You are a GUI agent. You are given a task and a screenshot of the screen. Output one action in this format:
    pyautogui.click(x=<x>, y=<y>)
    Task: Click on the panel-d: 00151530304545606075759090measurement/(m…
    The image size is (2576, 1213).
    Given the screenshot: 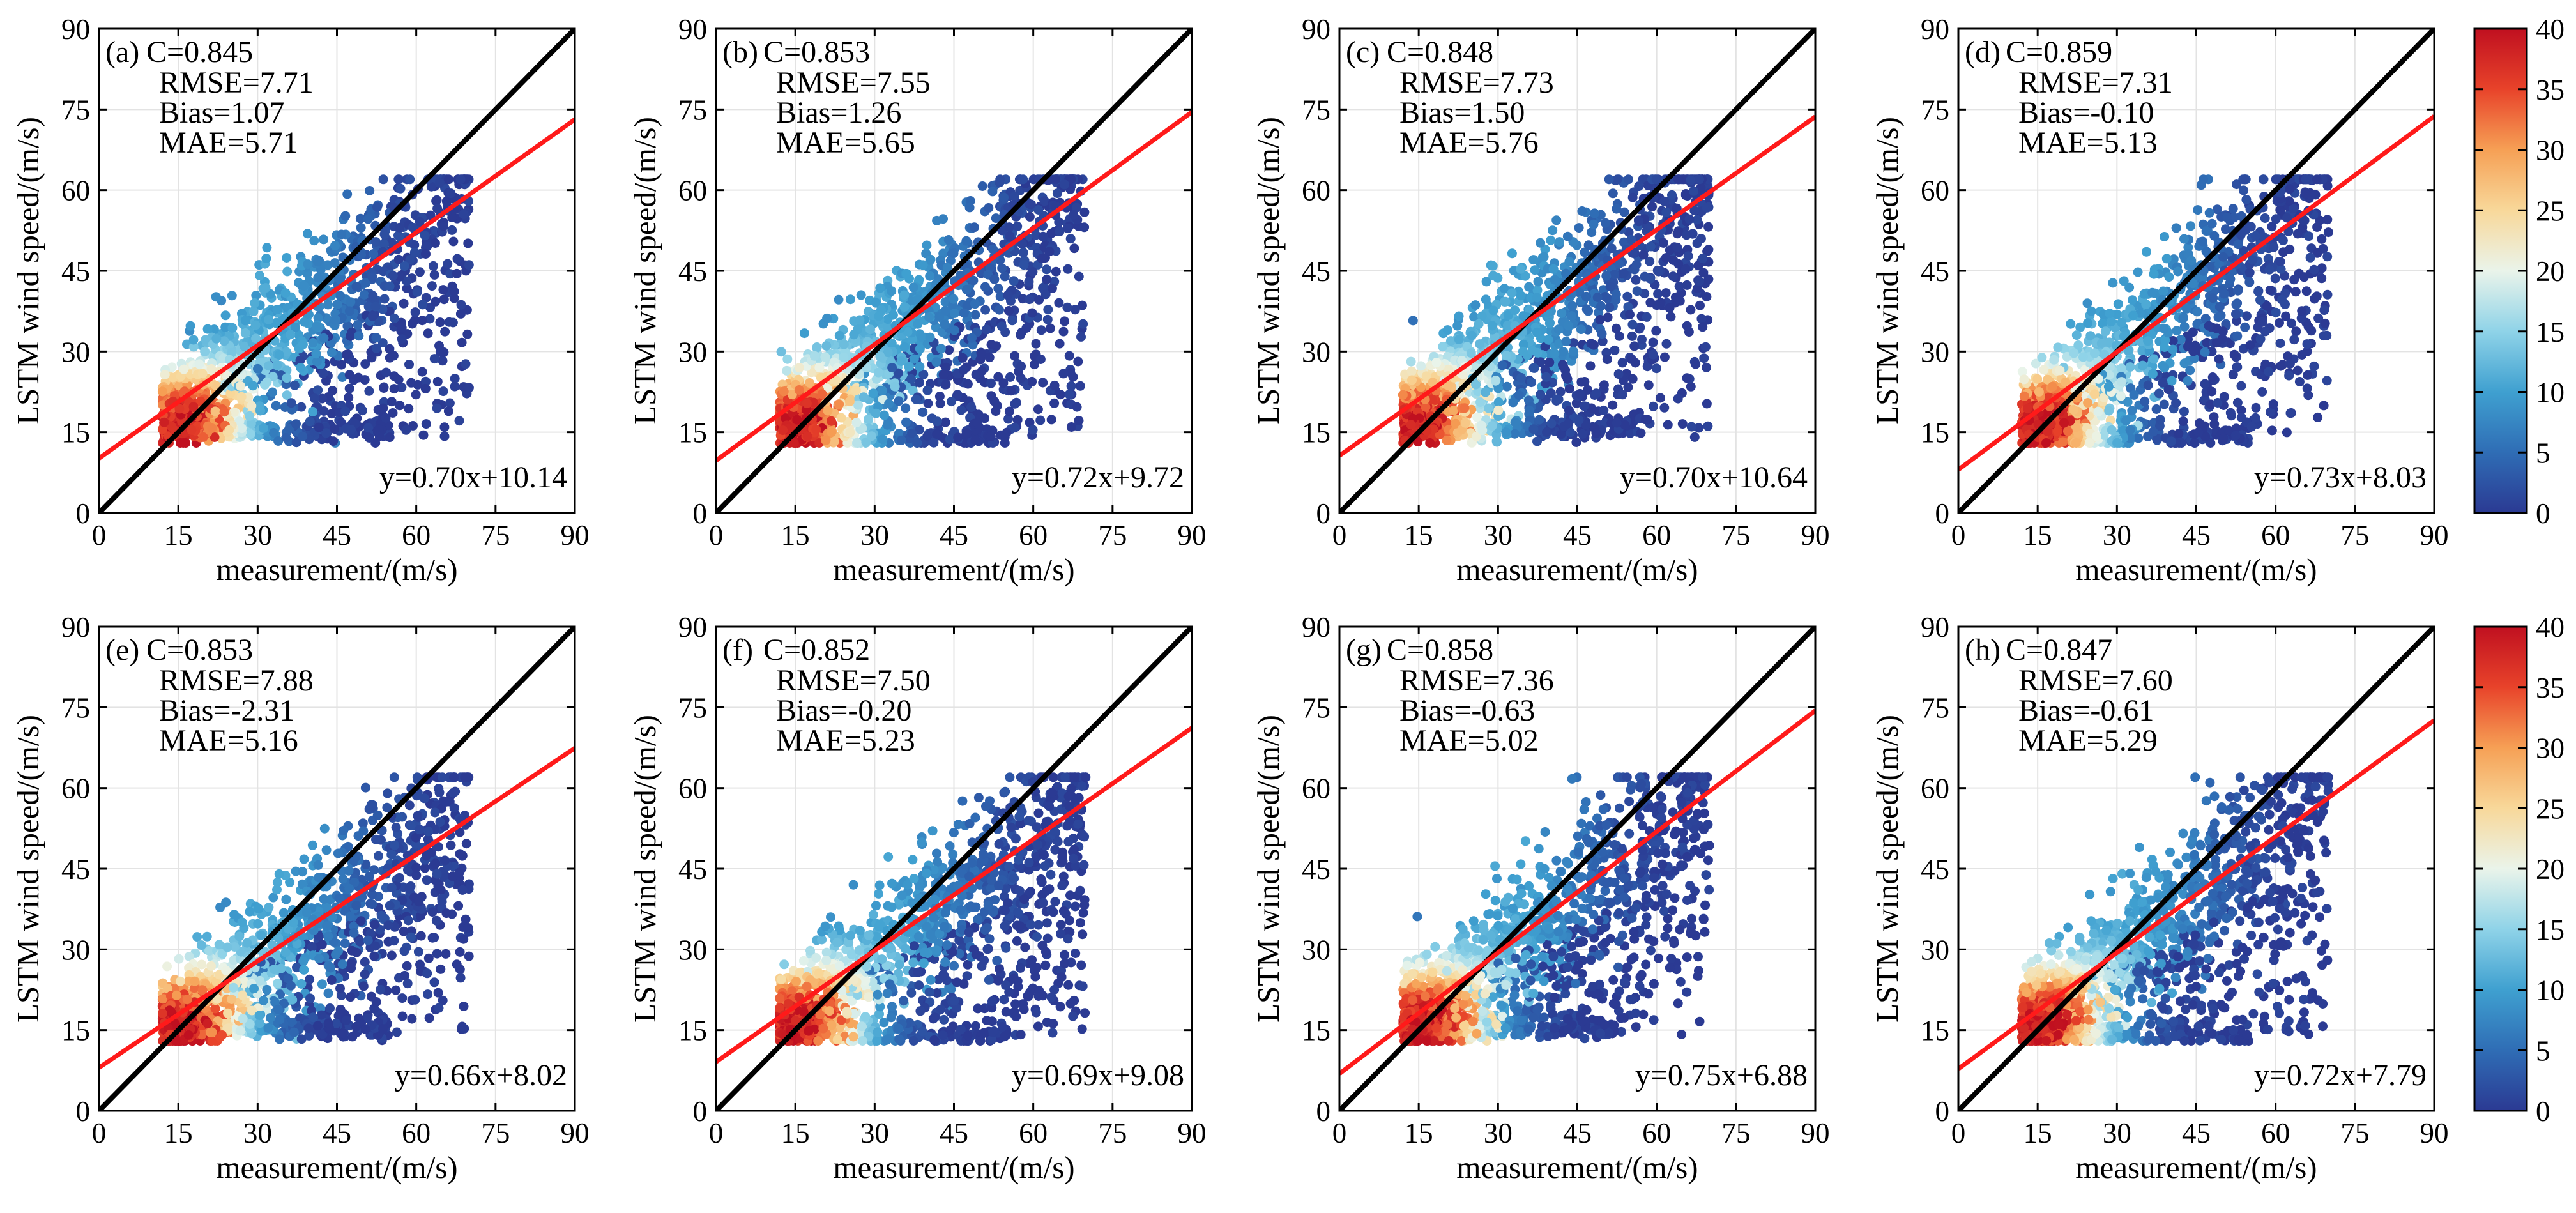 What is the action you would take?
    pyautogui.click(x=2159, y=300)
    